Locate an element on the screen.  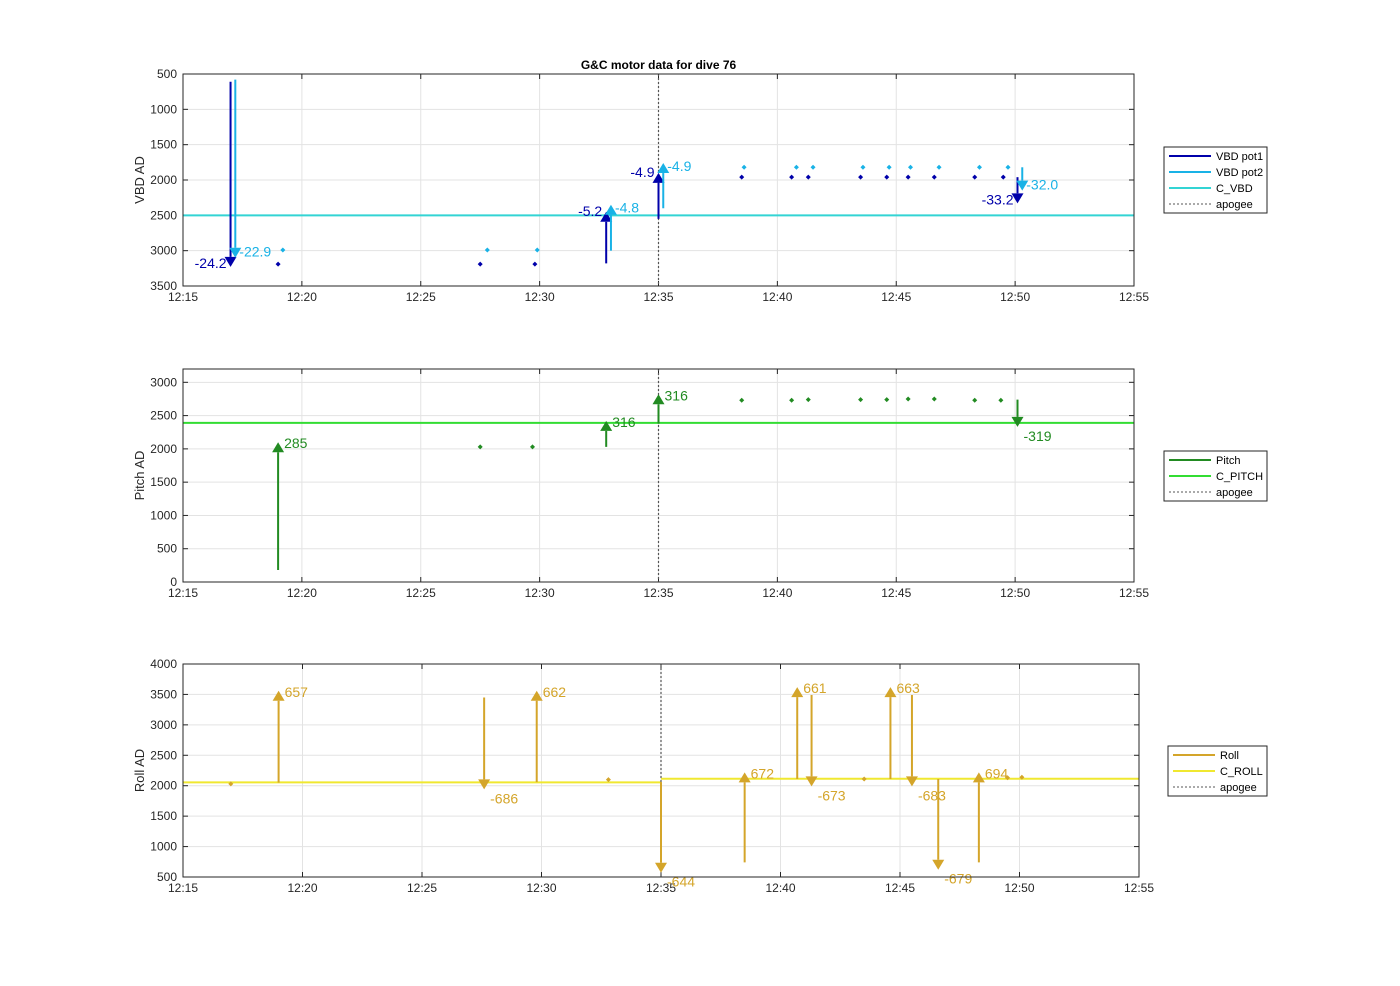
legend-entry: VBD pot2 is located at coordinates (1239, 173).